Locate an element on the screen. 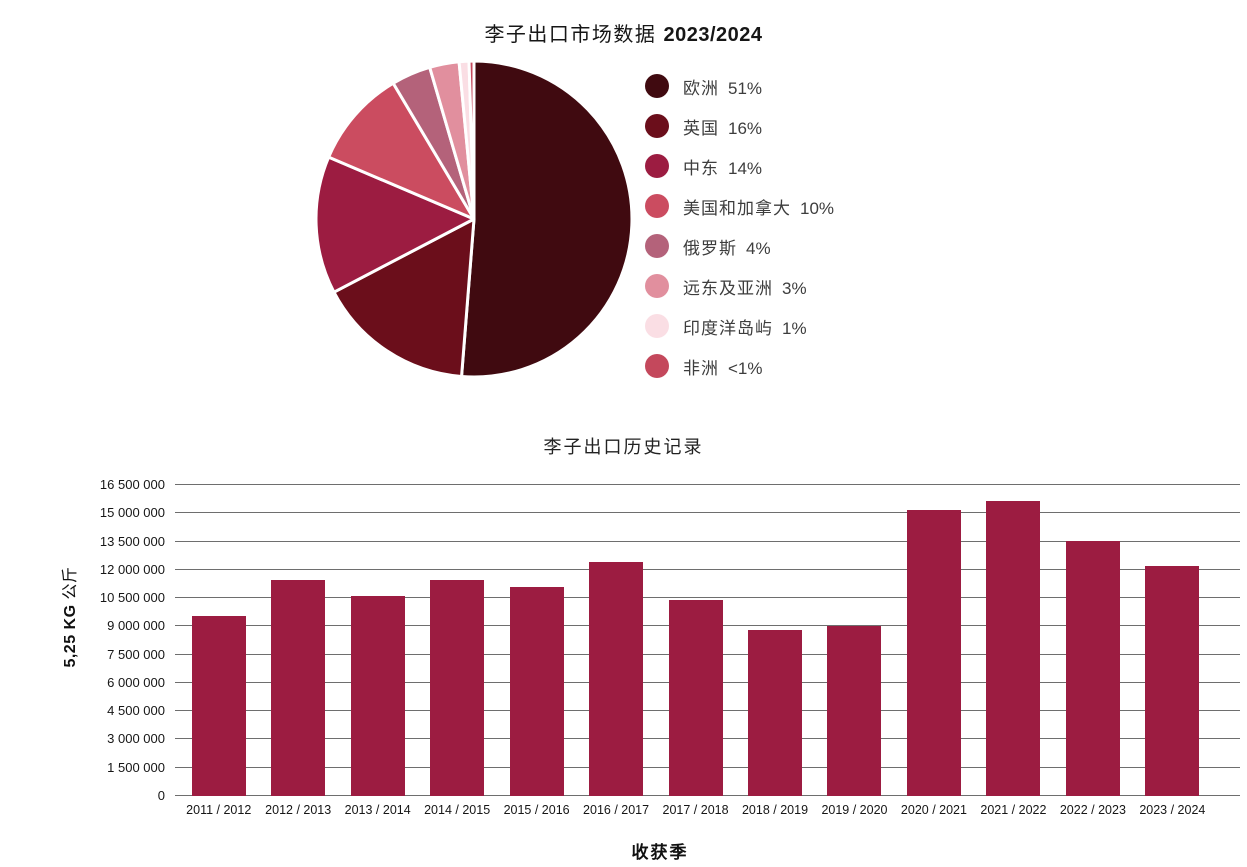 The height and width of the screenshot is (867, 1247). y-tick-label: 0 is located at coordinates (161, 795).